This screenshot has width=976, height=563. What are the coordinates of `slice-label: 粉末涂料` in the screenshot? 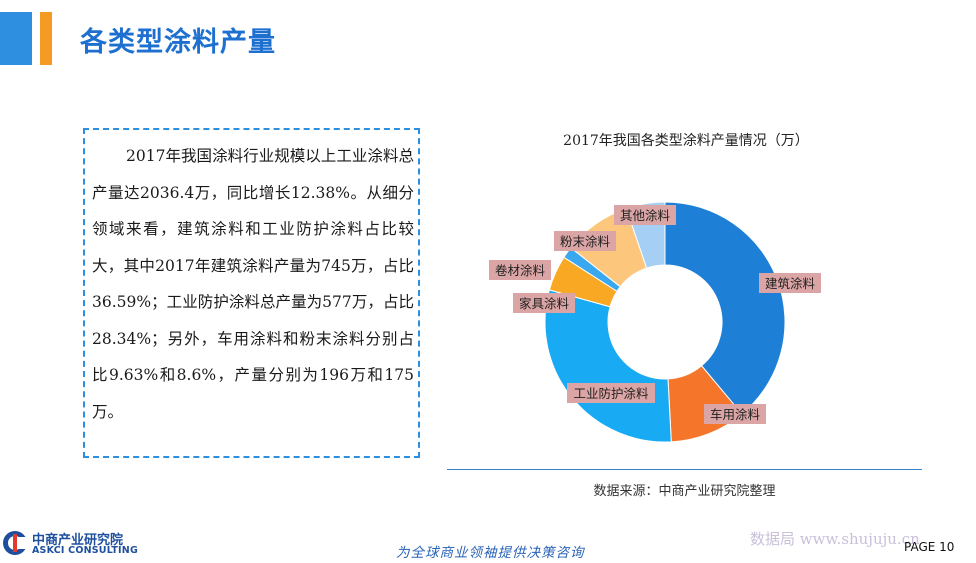 It's located at (585, 241).